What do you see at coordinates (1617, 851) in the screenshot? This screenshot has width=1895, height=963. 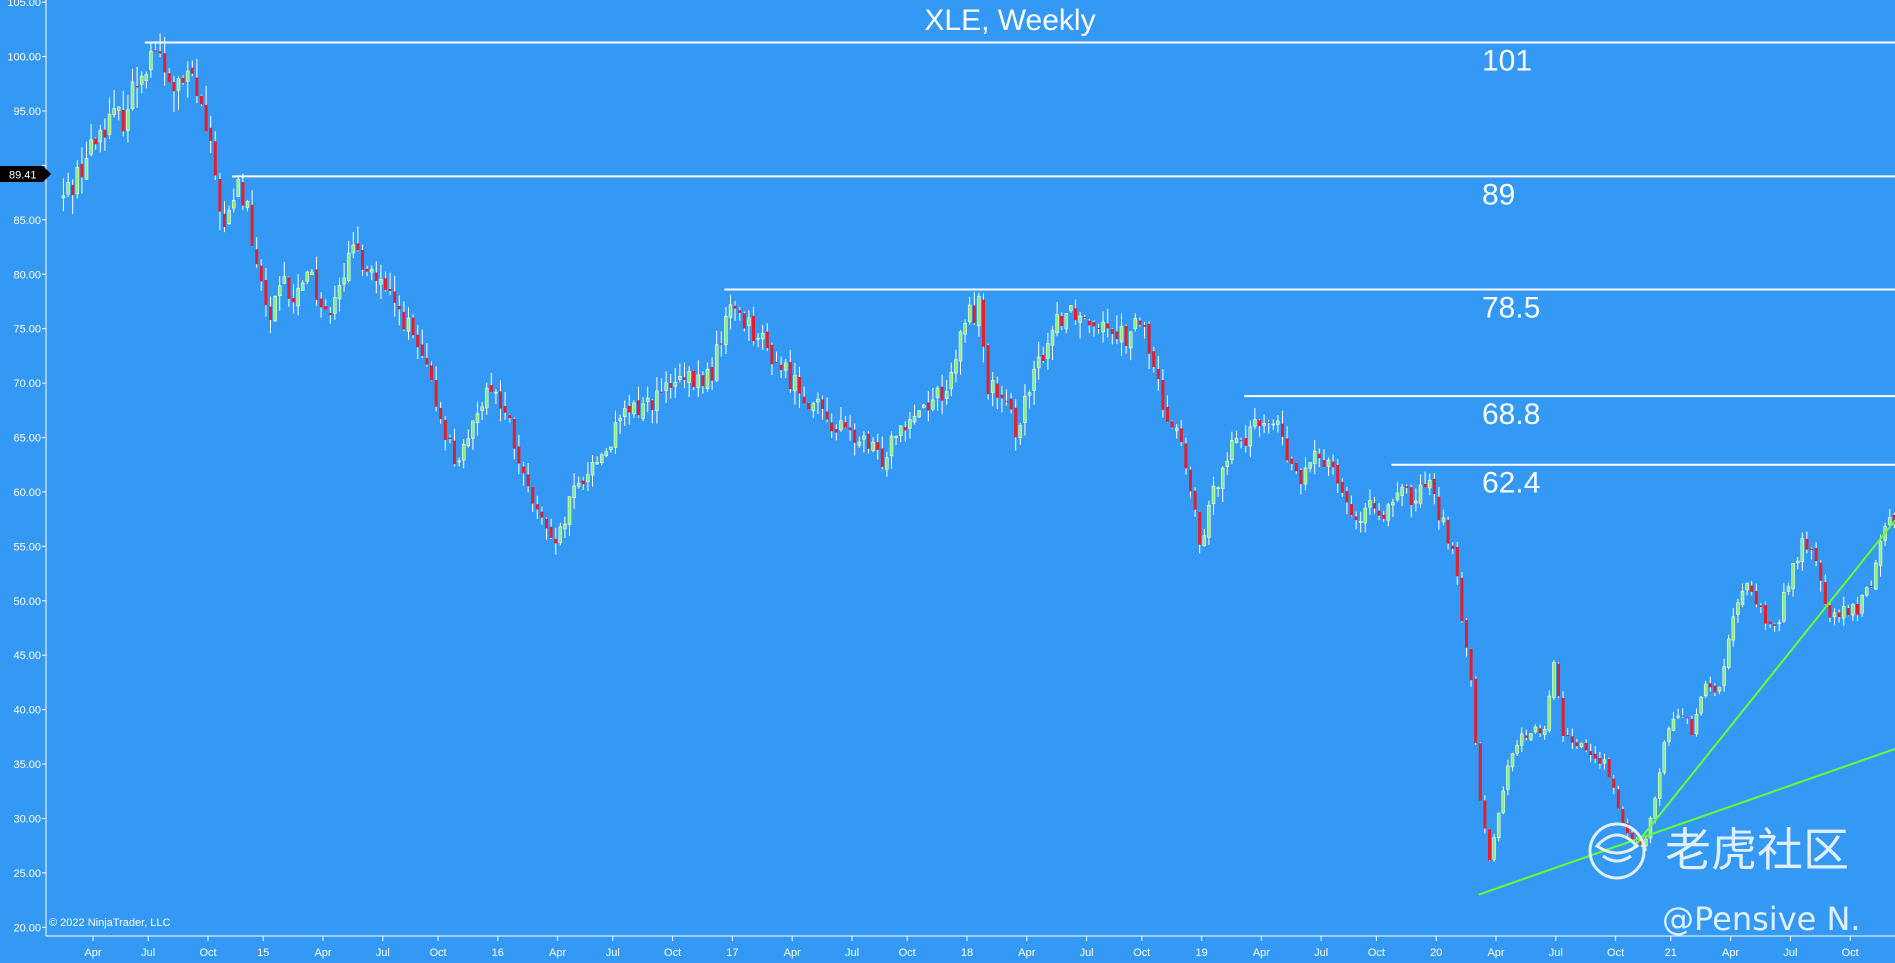 I see `tiger-logo-icon` at bounding box center [1617, 851].